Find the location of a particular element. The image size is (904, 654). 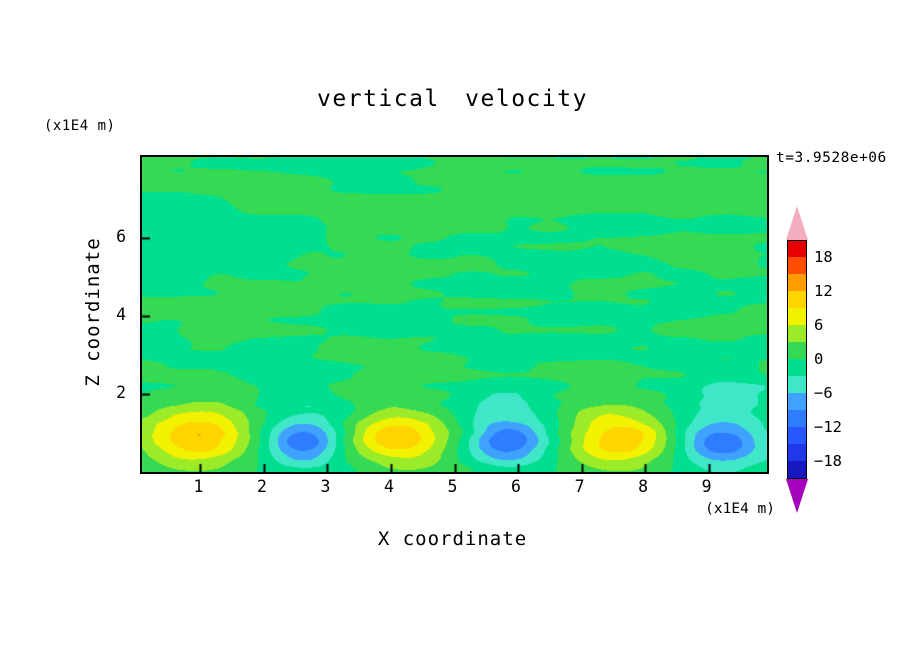

x-tick-label: 5 is located at coordinates (452, 486).